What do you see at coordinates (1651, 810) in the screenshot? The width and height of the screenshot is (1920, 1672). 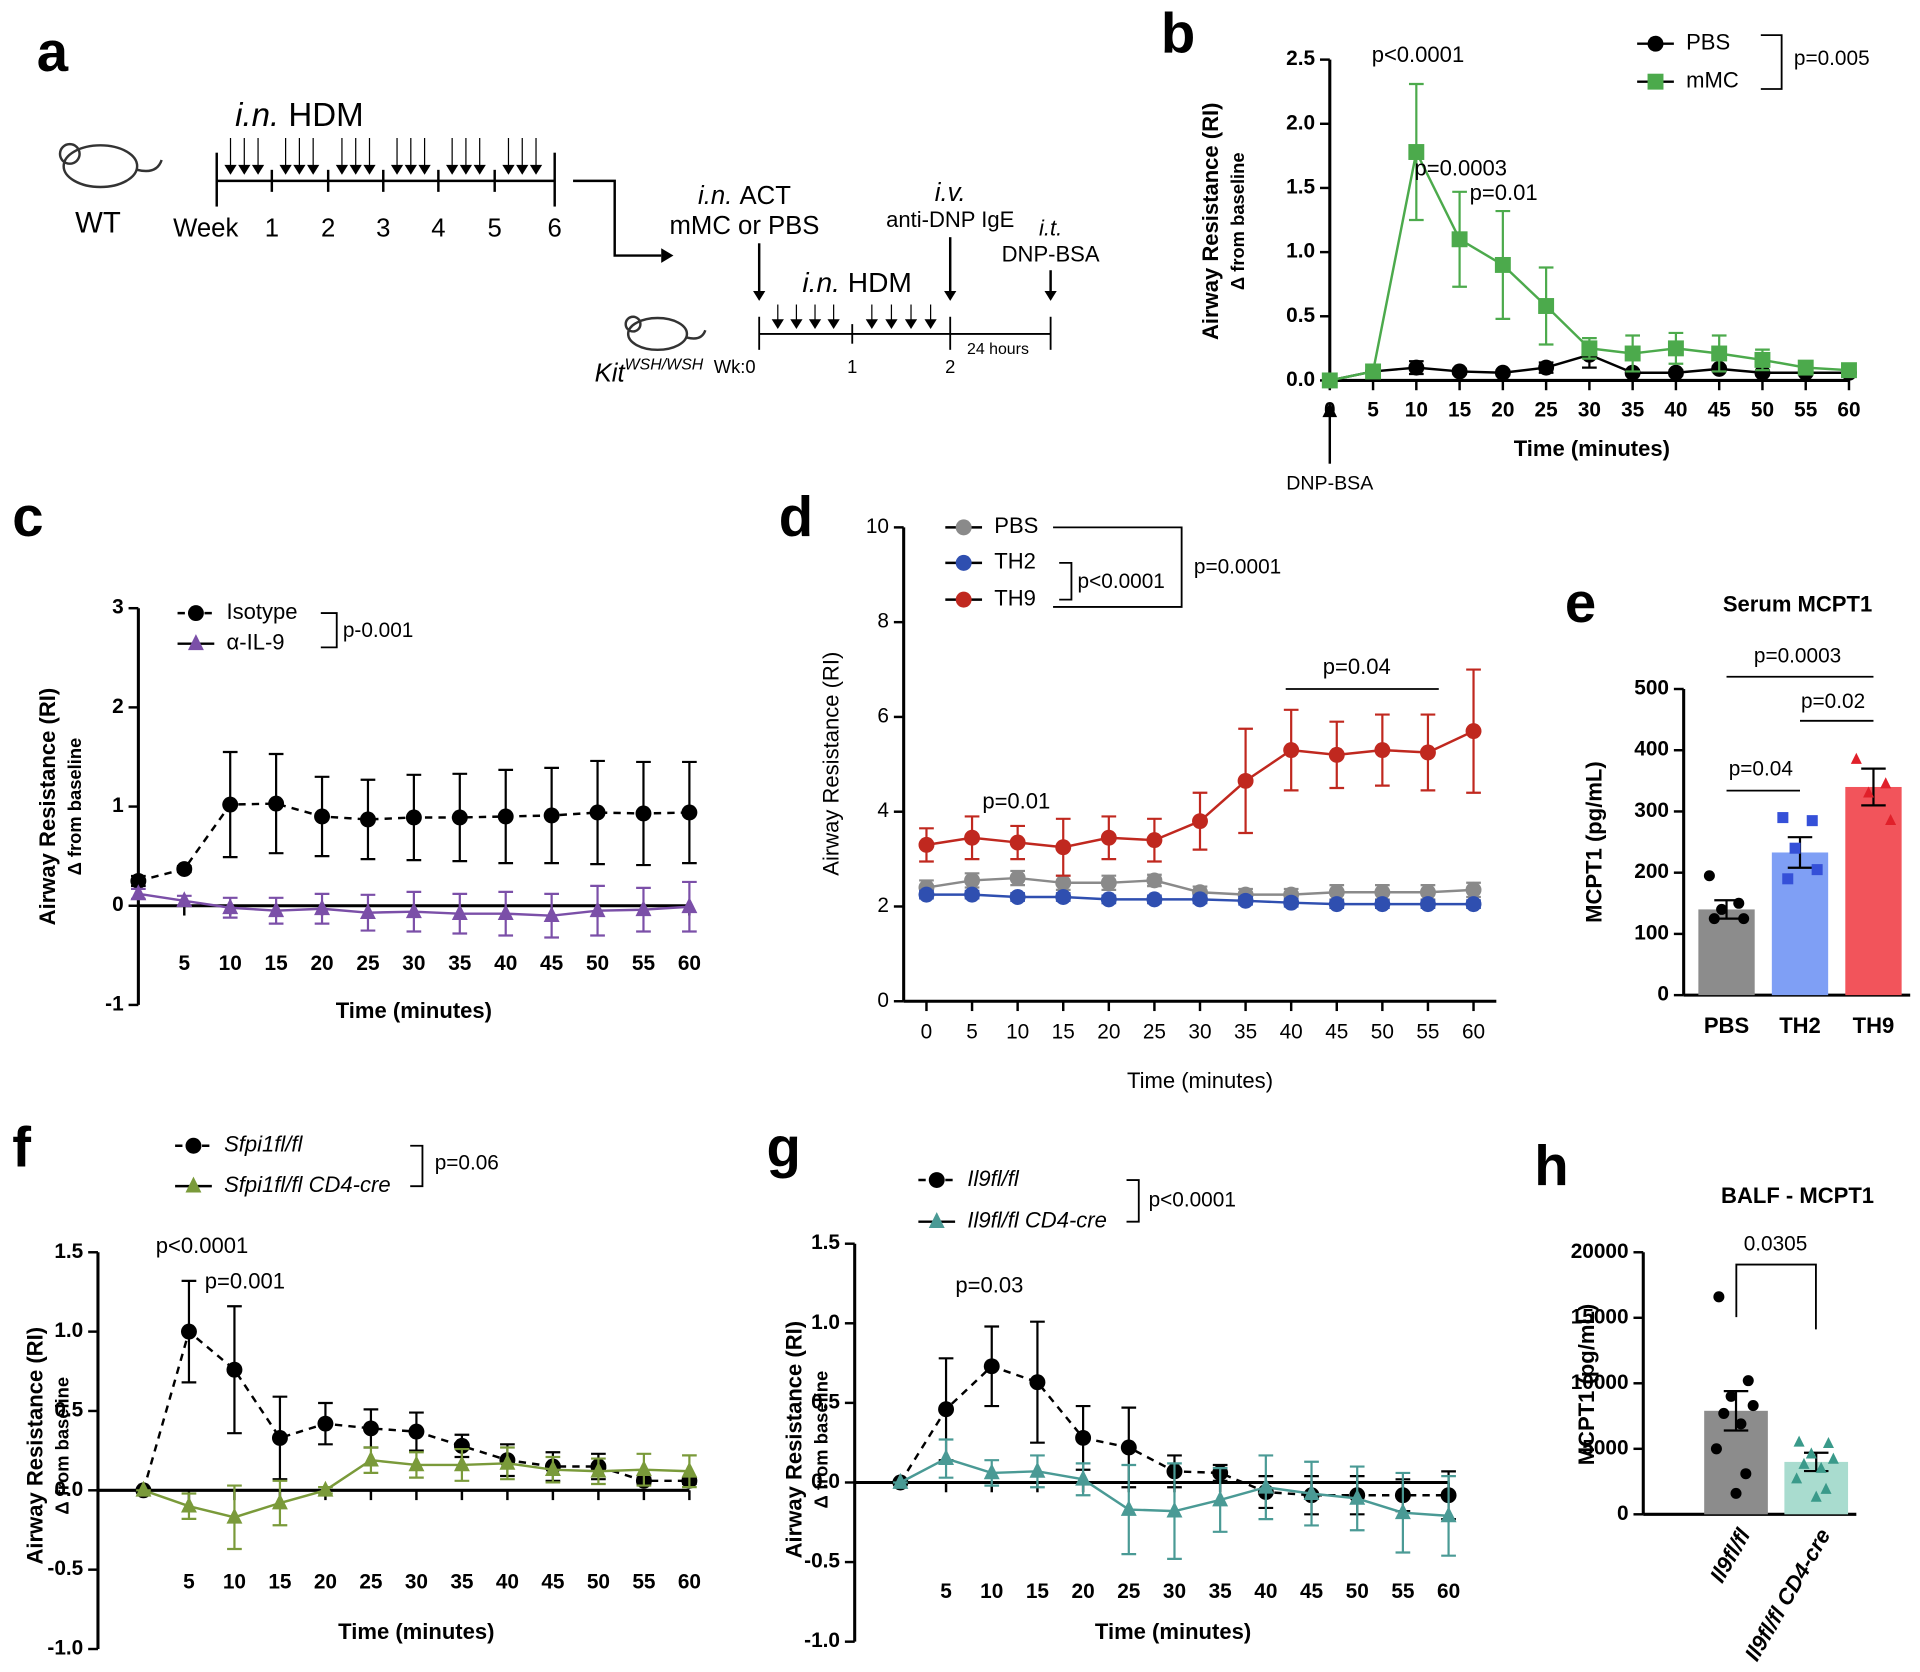 I see `y-tick-label: 300` at bounding box center [1651, 810].